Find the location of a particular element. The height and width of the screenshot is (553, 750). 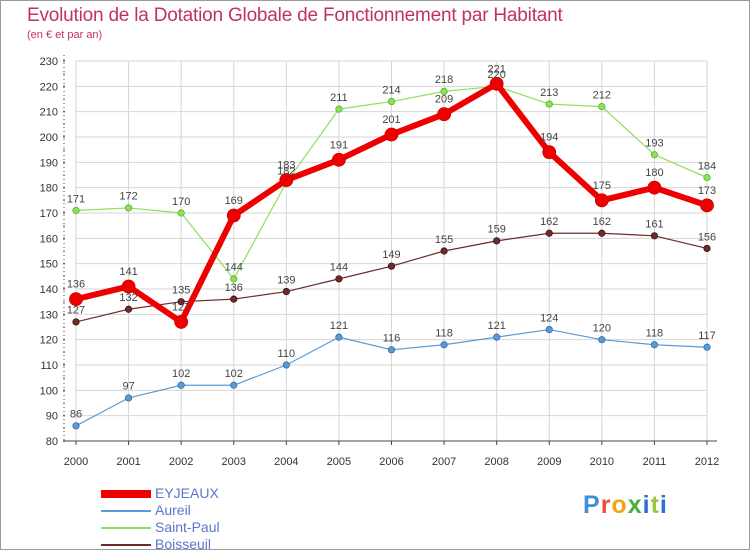

data-label-saint-paul: 171 is located at coordinates (76, 199).